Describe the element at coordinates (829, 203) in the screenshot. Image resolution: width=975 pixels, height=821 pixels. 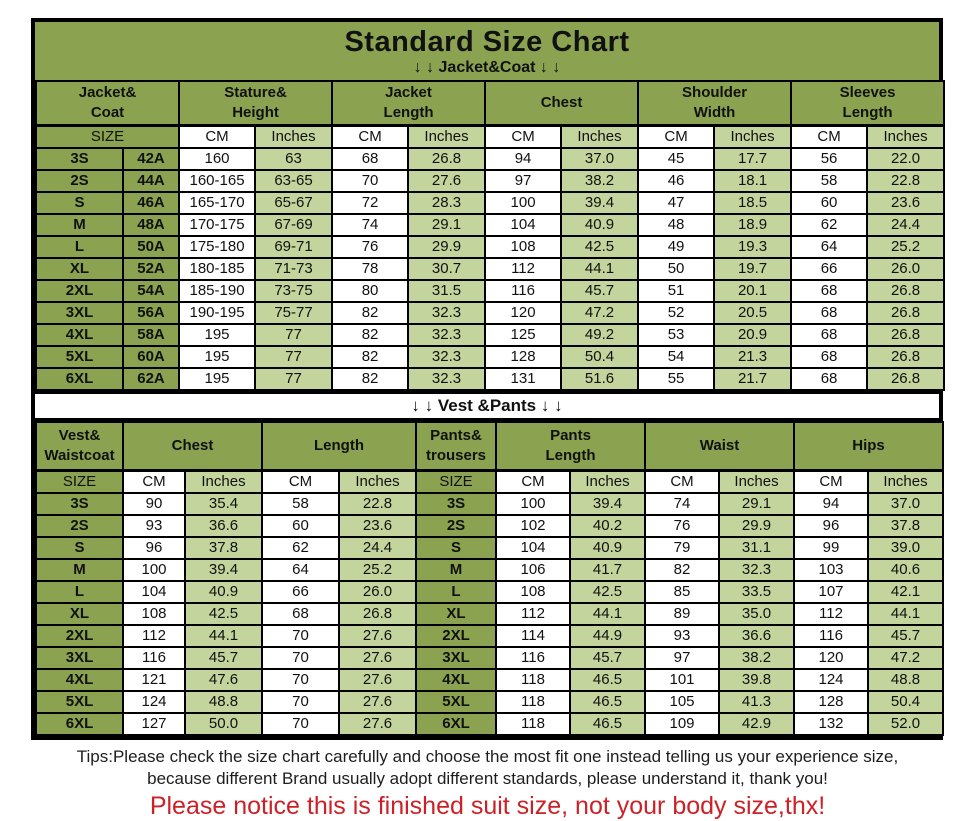
I see `value-cell: 60` at that location.